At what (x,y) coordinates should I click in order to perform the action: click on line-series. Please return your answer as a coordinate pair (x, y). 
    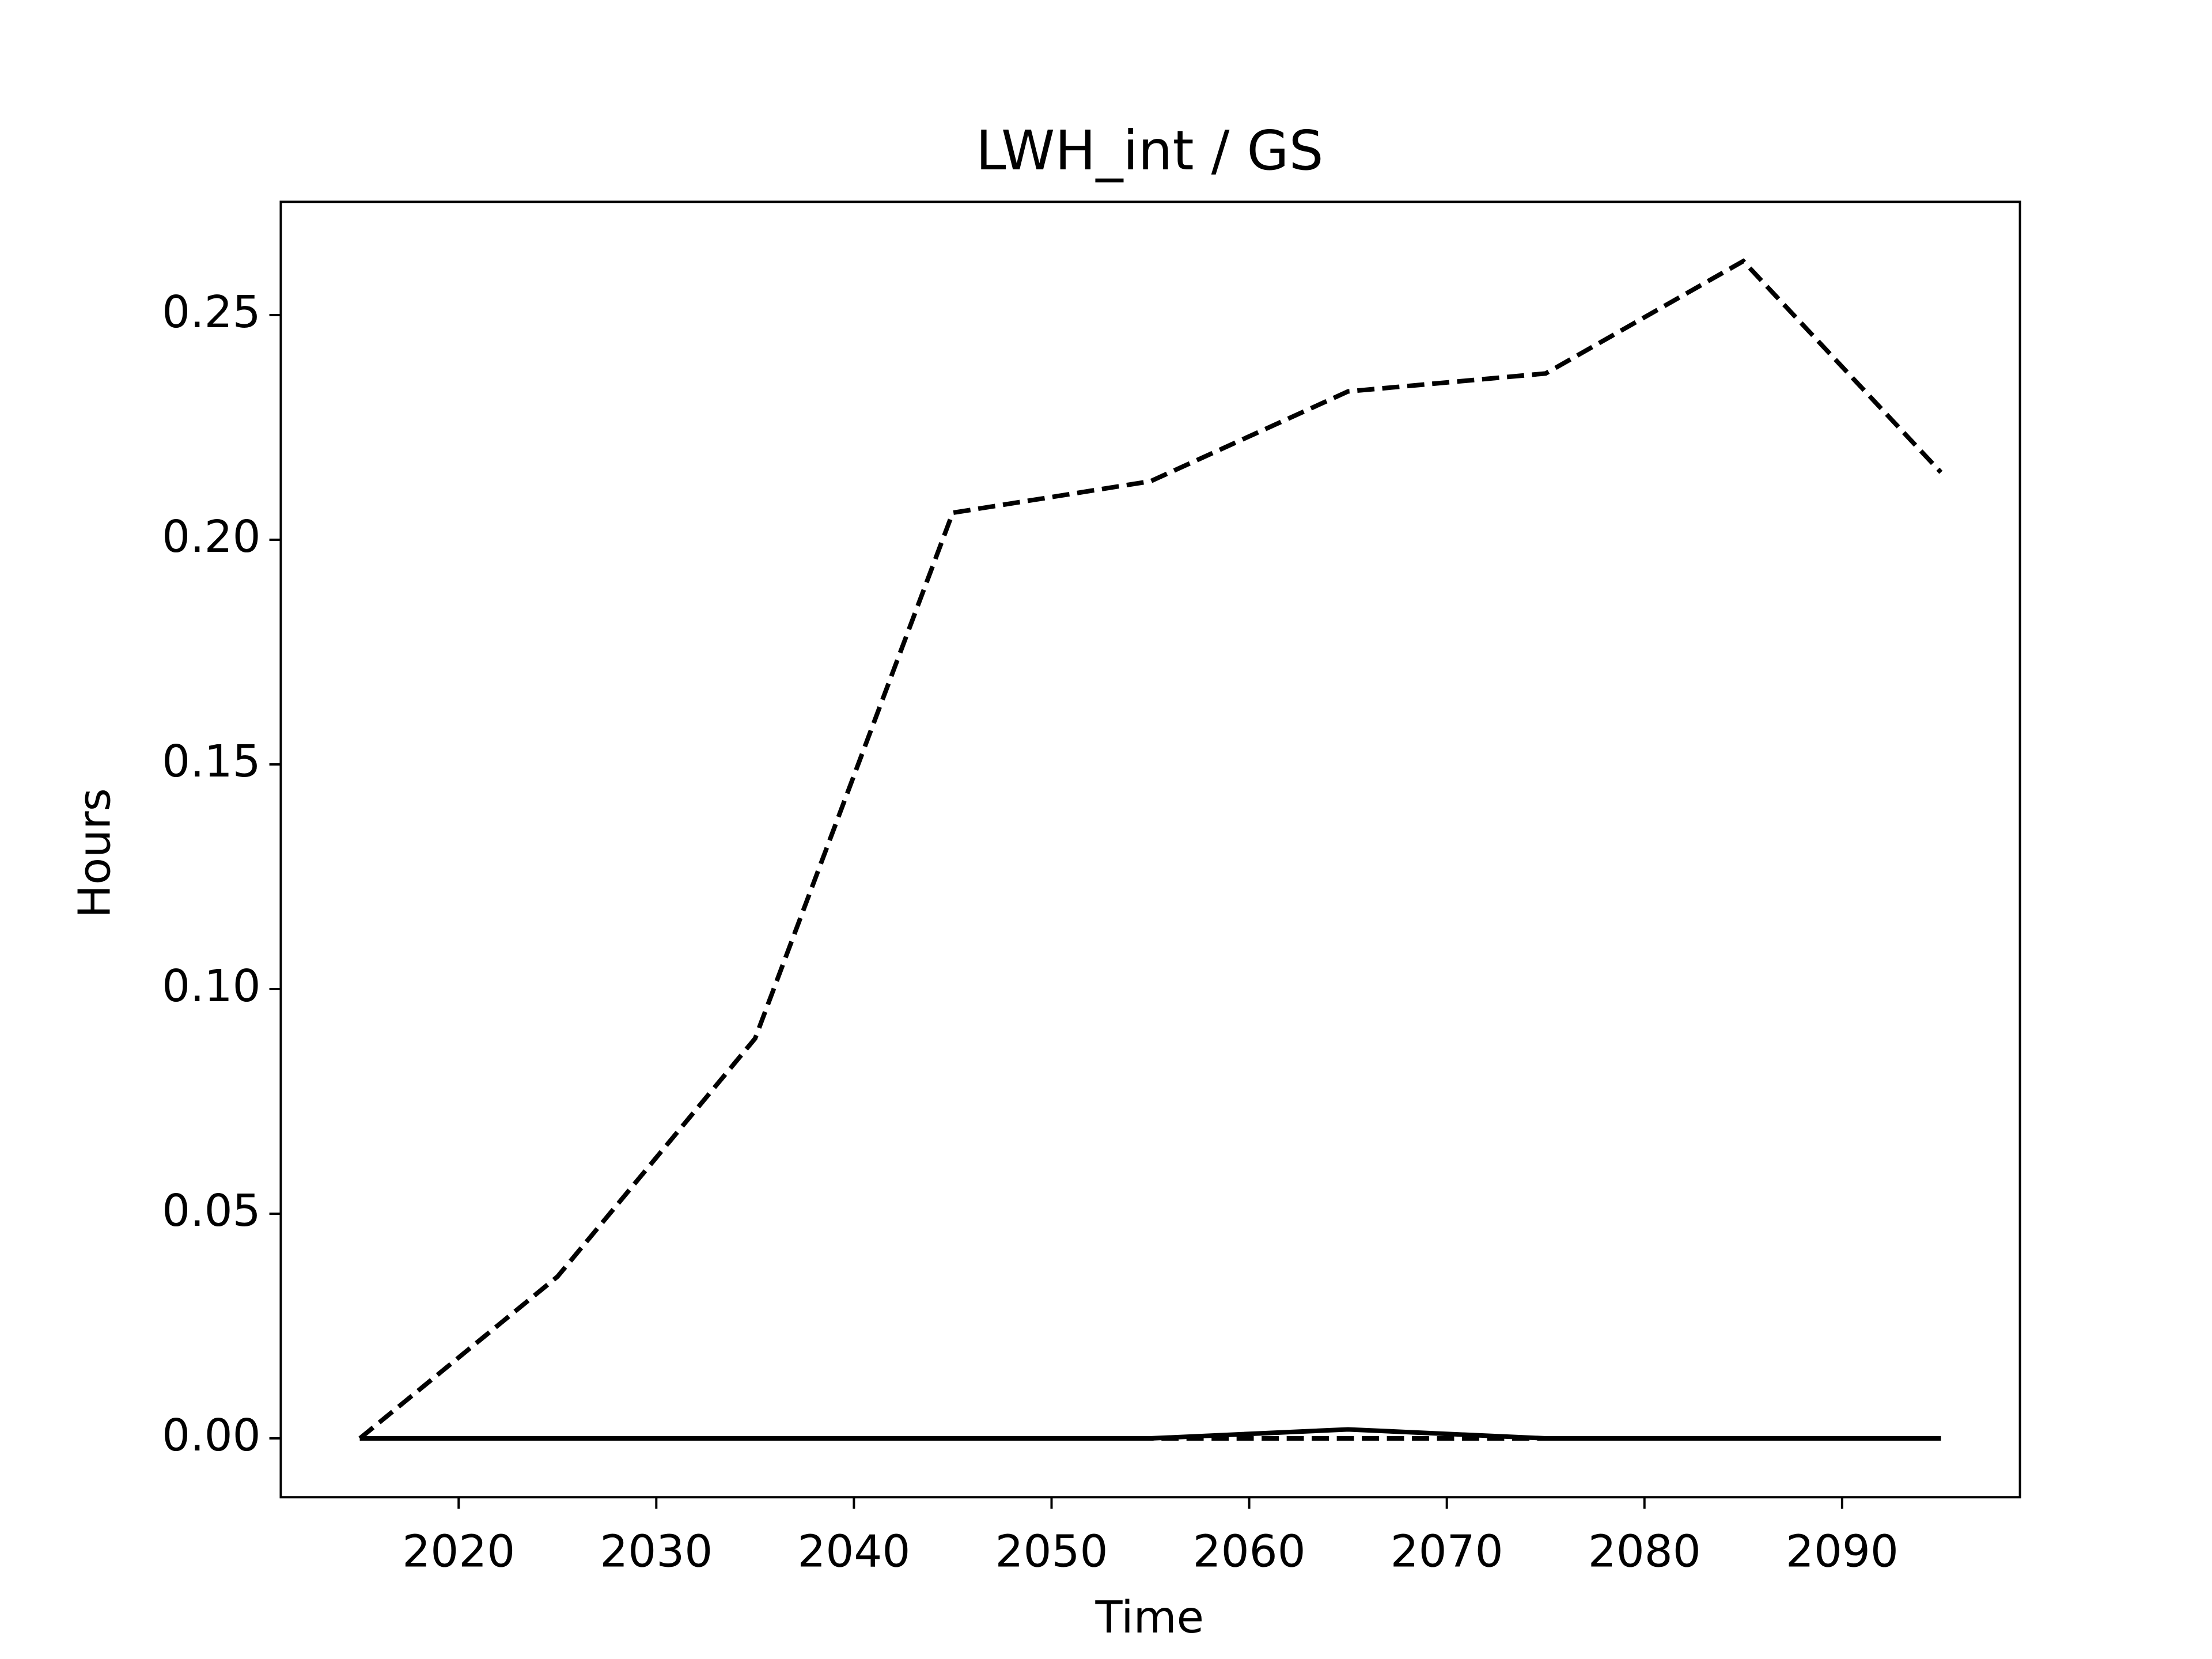
    Looking at the image, I should click on (1150, 1434).